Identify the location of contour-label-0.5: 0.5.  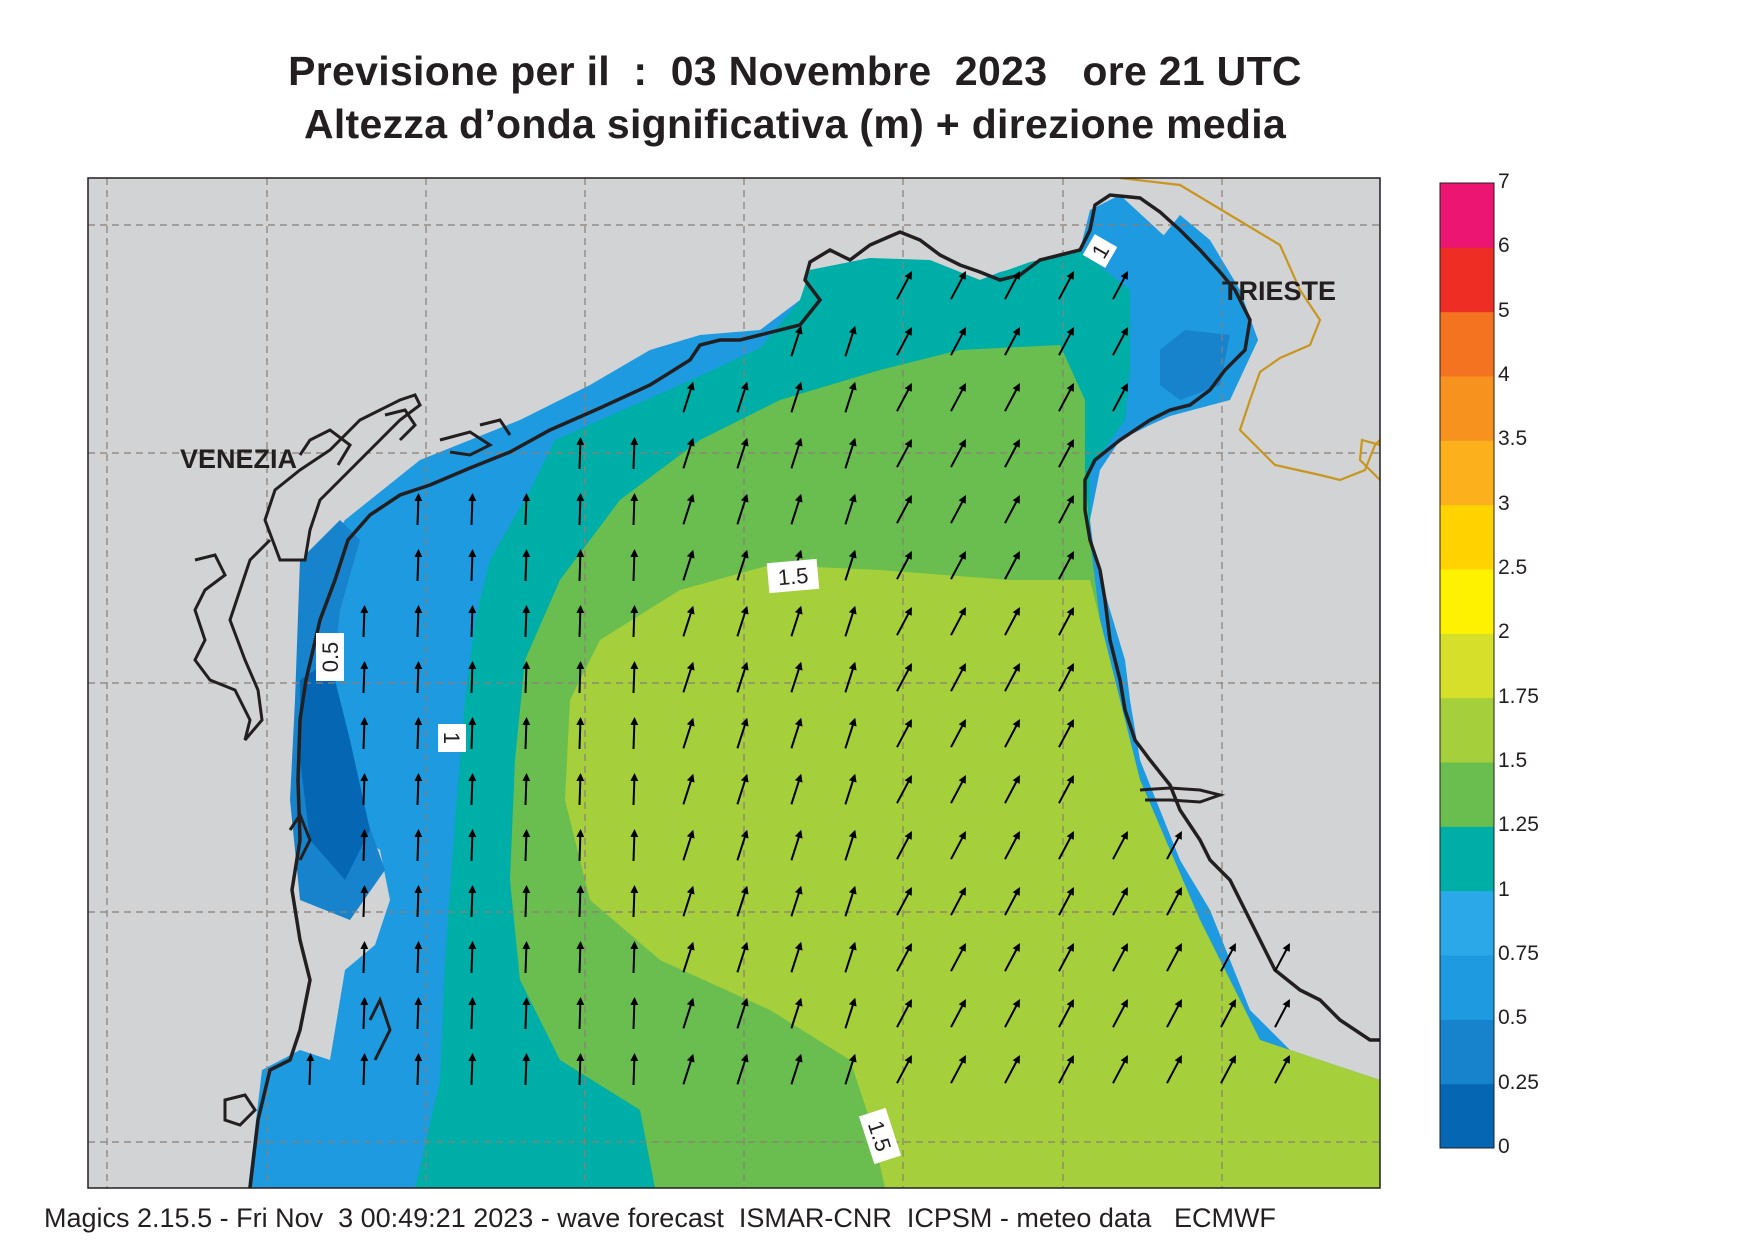
(330, 657).